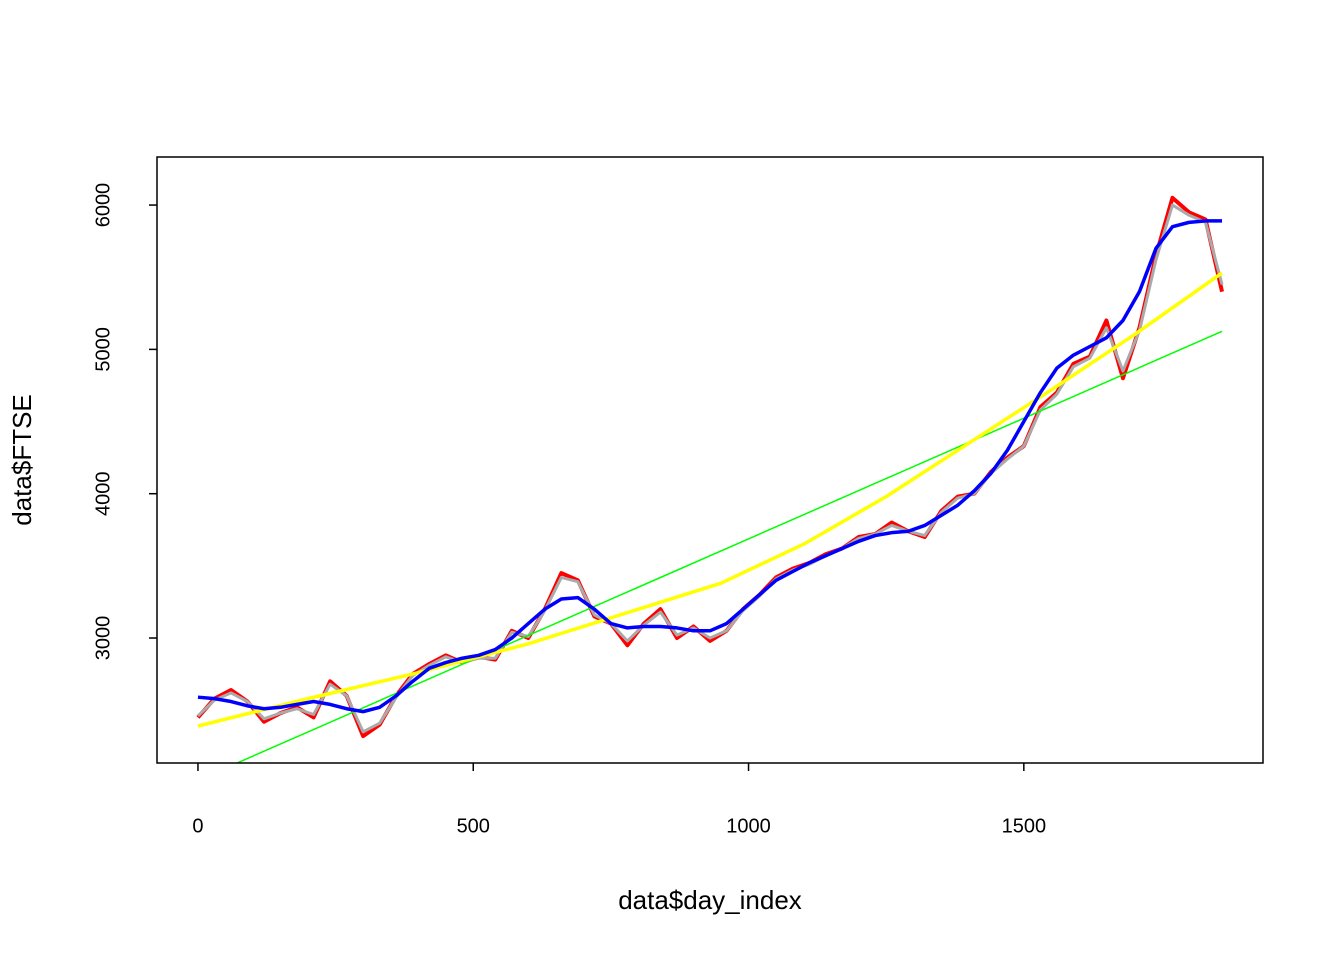 This screenshot has height=960, width=1344. What do you see at coordinates (103, 349) in the screenshot?
I see `y-tick-label: 5000` at bounding box center [103, 349].